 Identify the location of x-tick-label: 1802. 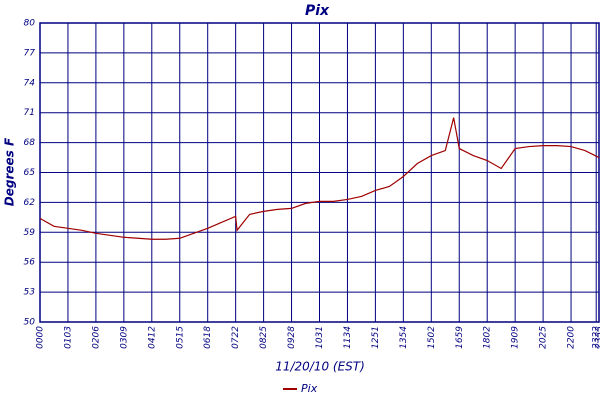
(488, 337).